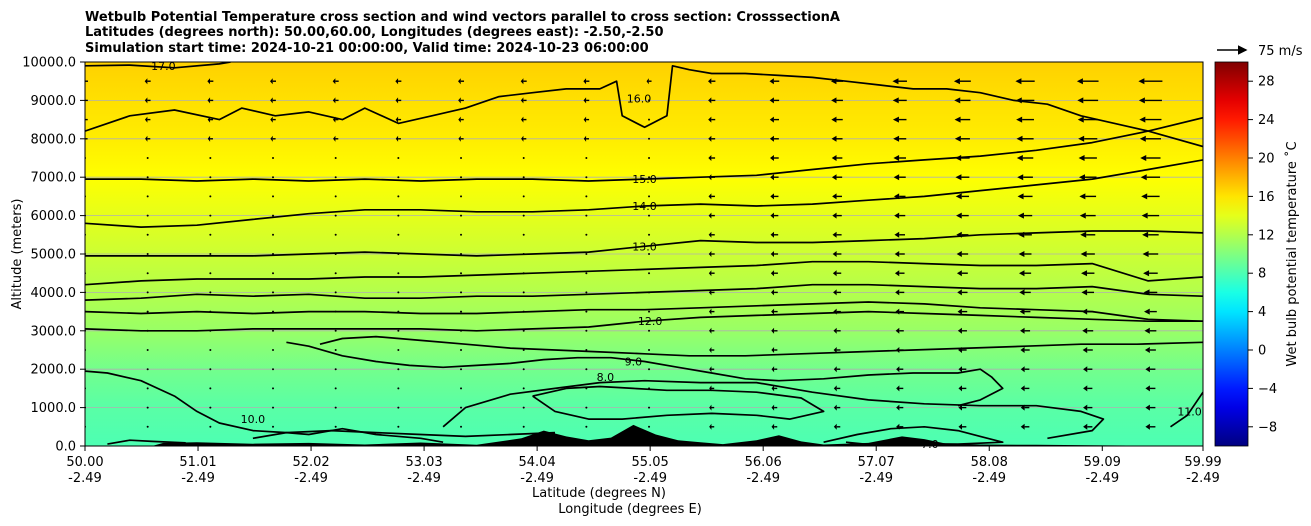  I want to click on x-axis-label: Latitude (degrees N), so click(599, 493).